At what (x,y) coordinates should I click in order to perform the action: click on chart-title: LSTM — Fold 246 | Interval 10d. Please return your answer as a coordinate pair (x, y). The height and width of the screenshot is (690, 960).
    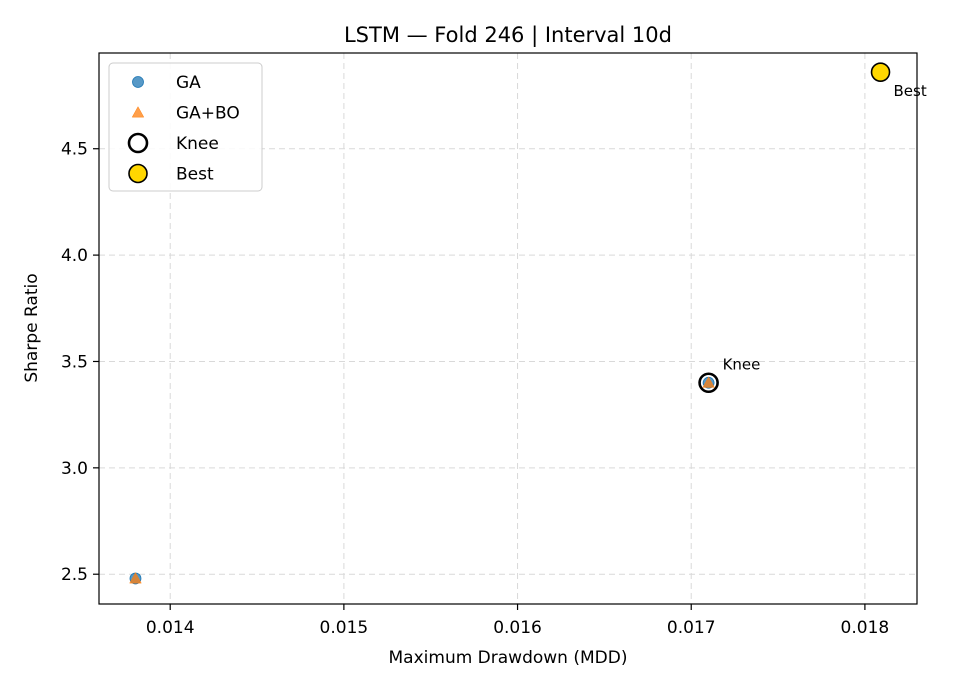
    Looking at the image, I should click on (508, 35).